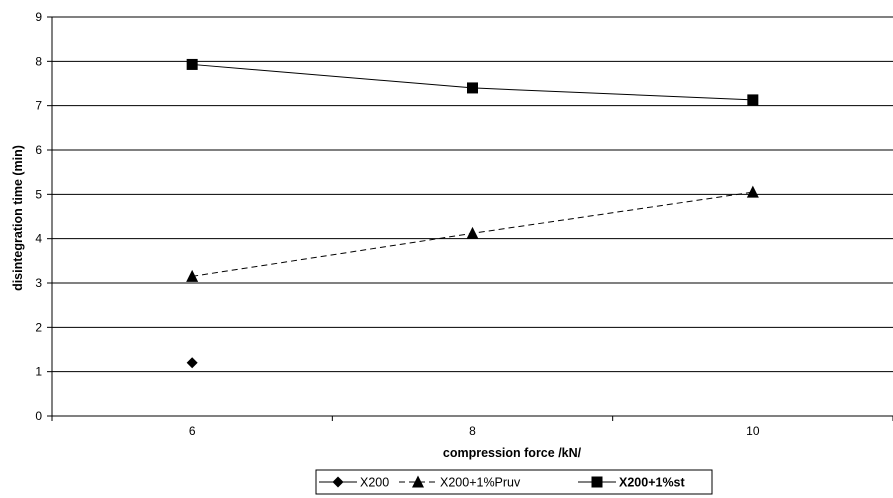 The image size is (893, 498). Describe the element at coordinates (18, 218) in the screenshot. I see `y-axis-title: disintegration time (min)` at that location.